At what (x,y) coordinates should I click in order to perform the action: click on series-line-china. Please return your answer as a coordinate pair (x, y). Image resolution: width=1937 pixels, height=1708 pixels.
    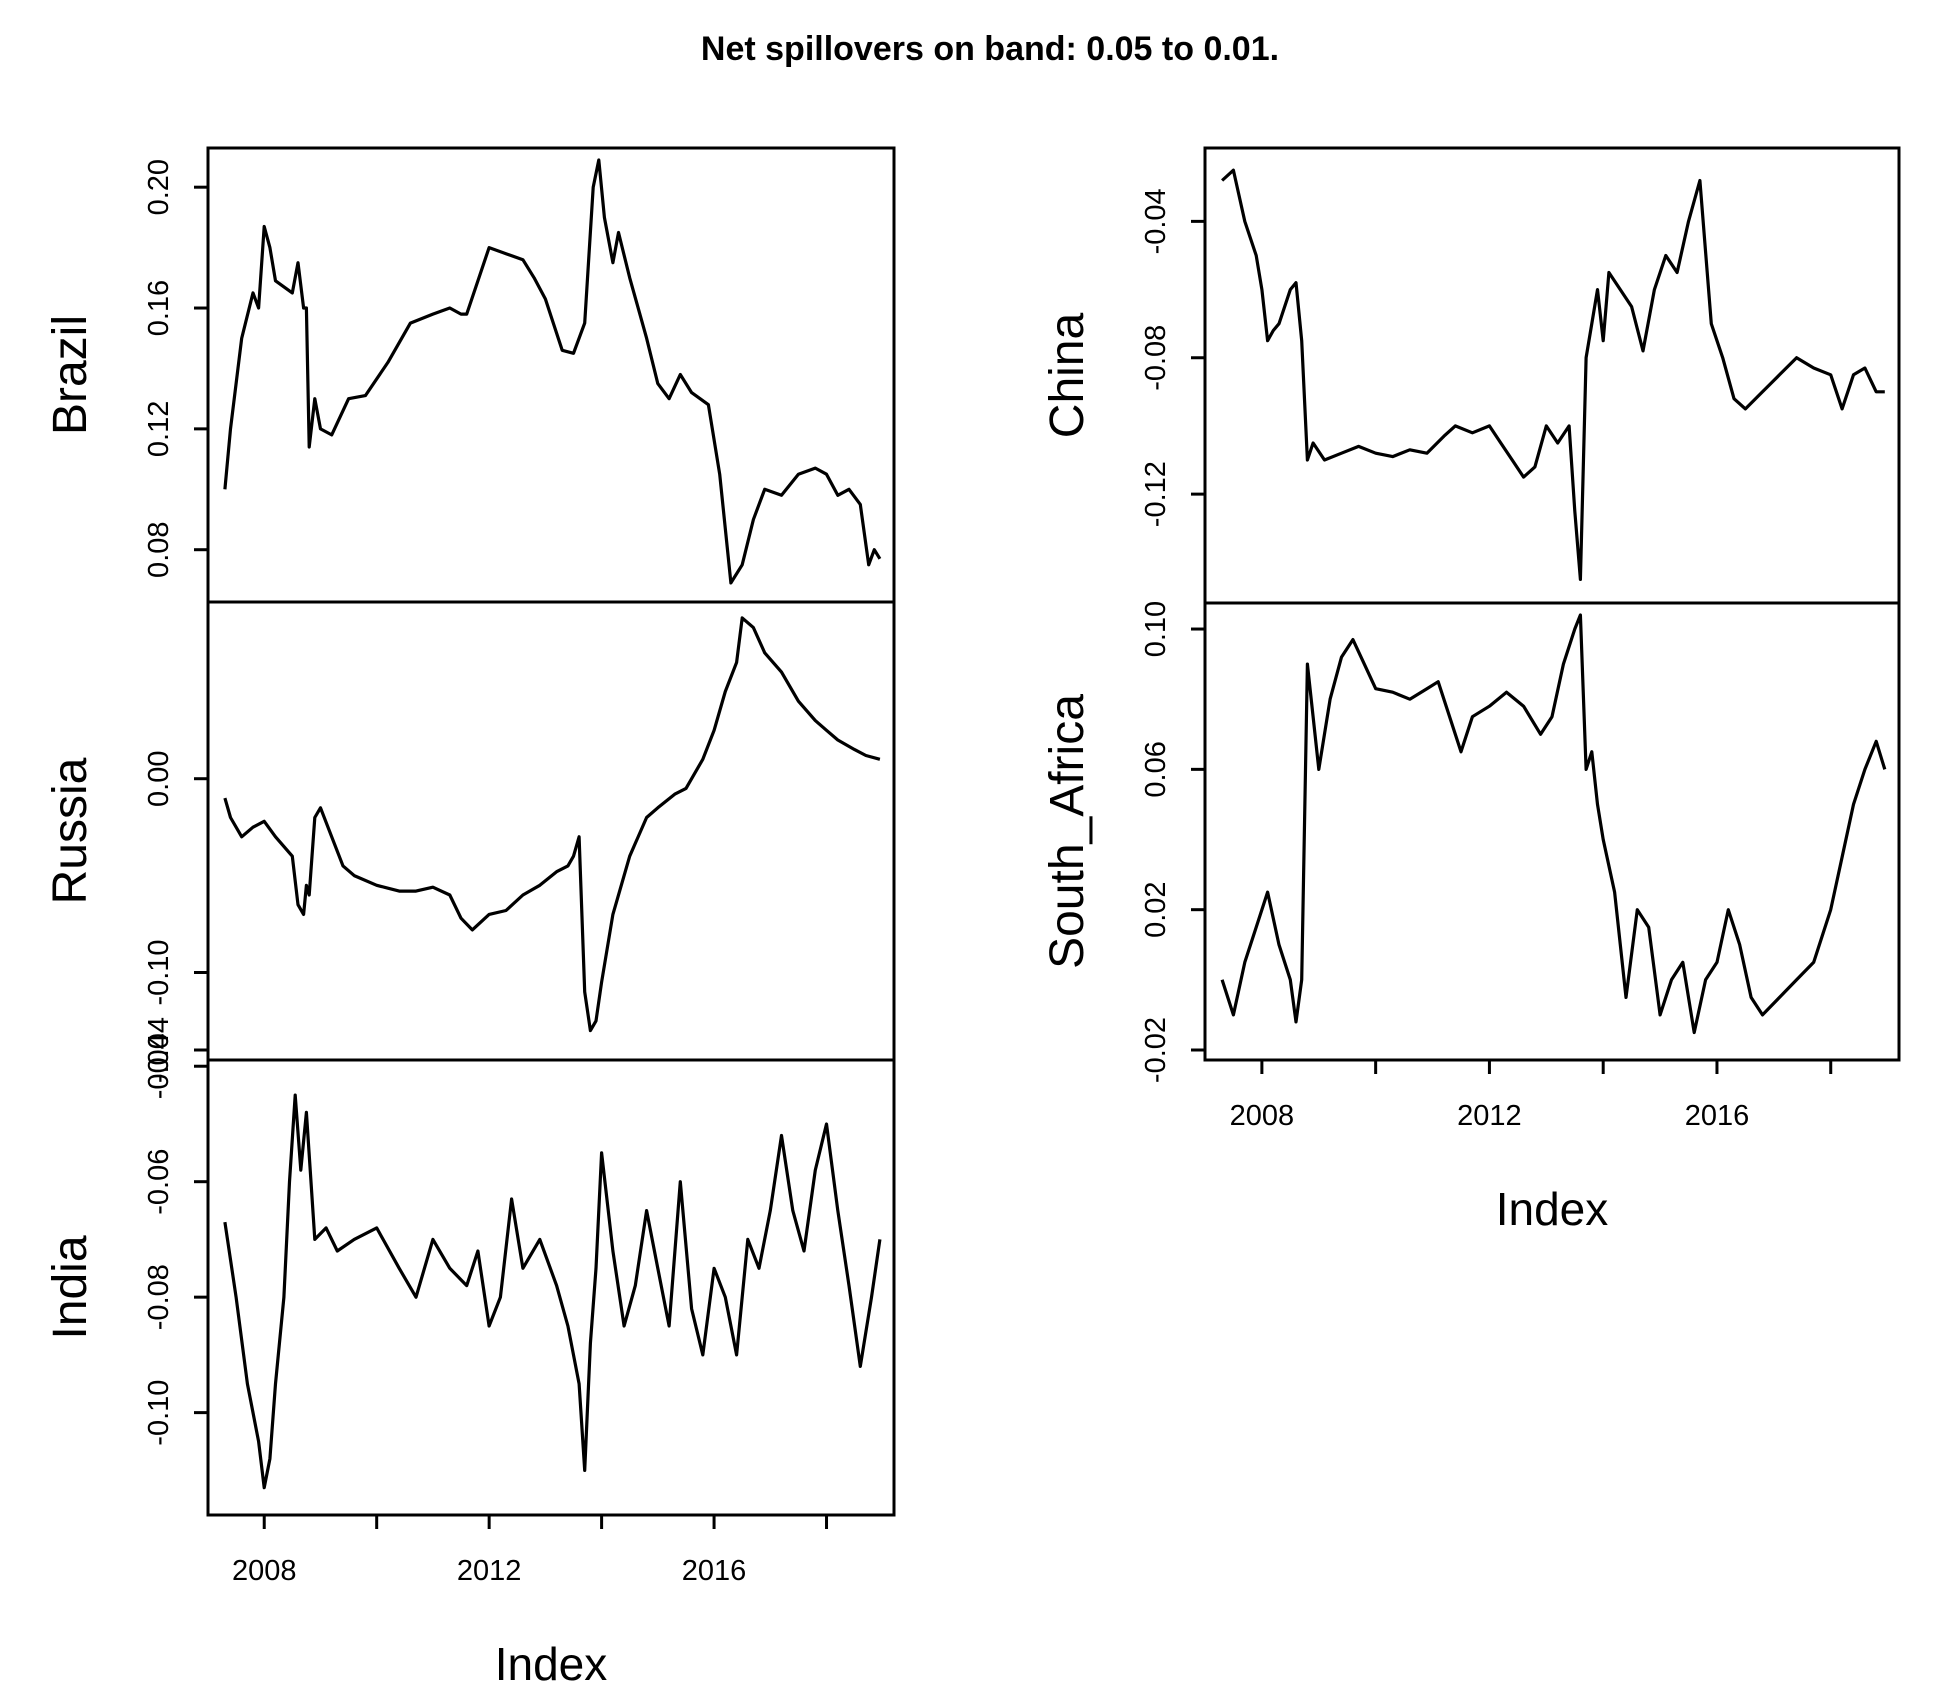
    Looking at the image, I should click on (1553, 375).